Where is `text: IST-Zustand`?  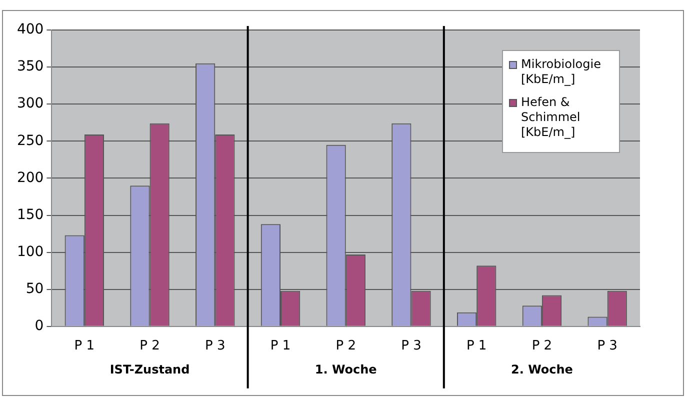 text: IST-Zustand is located at coordinates (150, 369).